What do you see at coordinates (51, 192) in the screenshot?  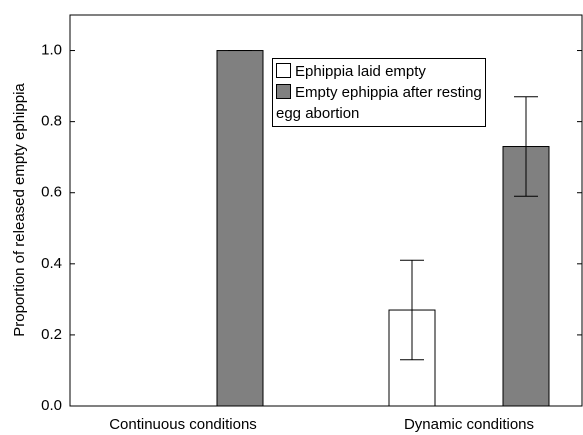 I see `y-tick-label: 0.6` at bounding box center [51, 192].